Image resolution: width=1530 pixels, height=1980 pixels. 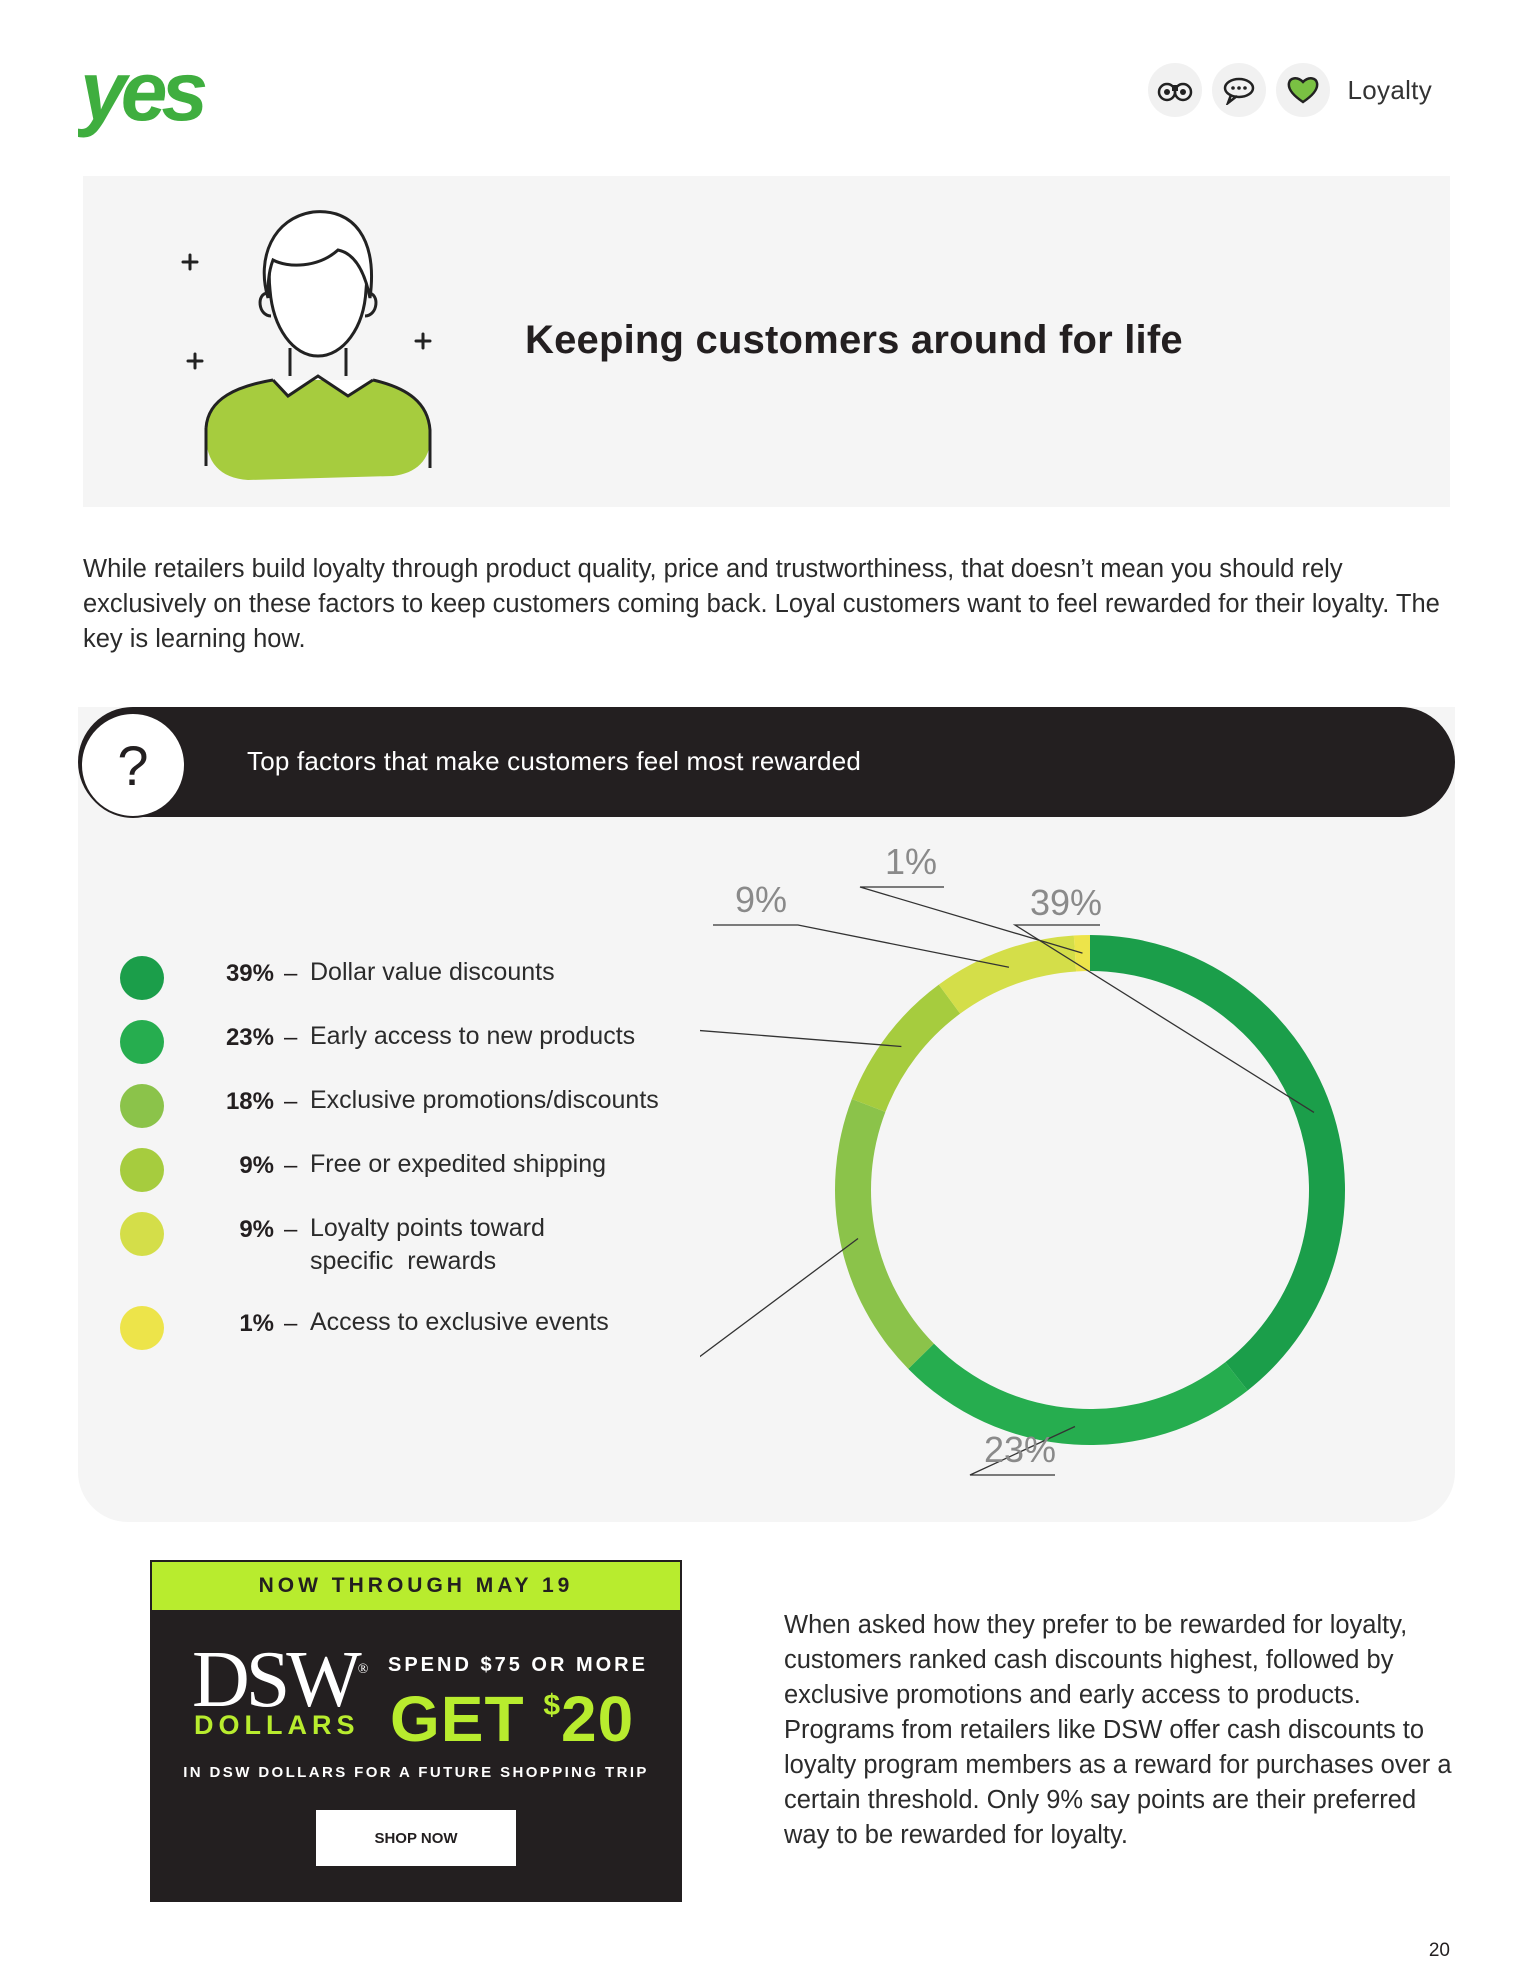 What do you see at coordinates (518, 1665) in the screenshot?
I see `ad-spend-text: SPEND $75 OR MORE` at bounding box center [518, 1665].